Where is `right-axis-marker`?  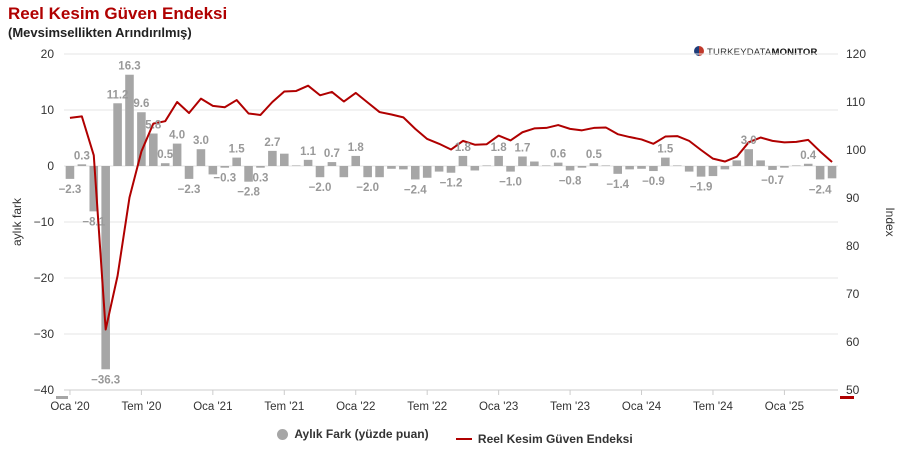 right-axis-marker is located at coordinates (847, 397).